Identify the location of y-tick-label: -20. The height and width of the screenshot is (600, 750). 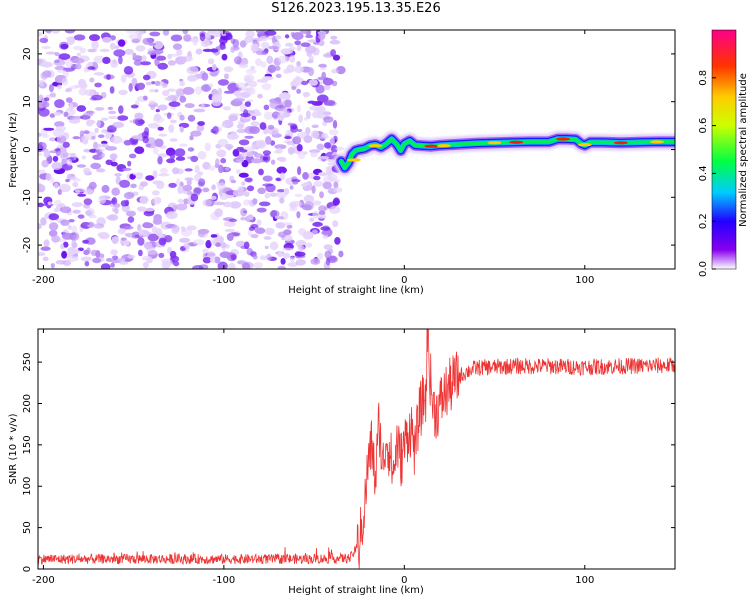
(27, 245).